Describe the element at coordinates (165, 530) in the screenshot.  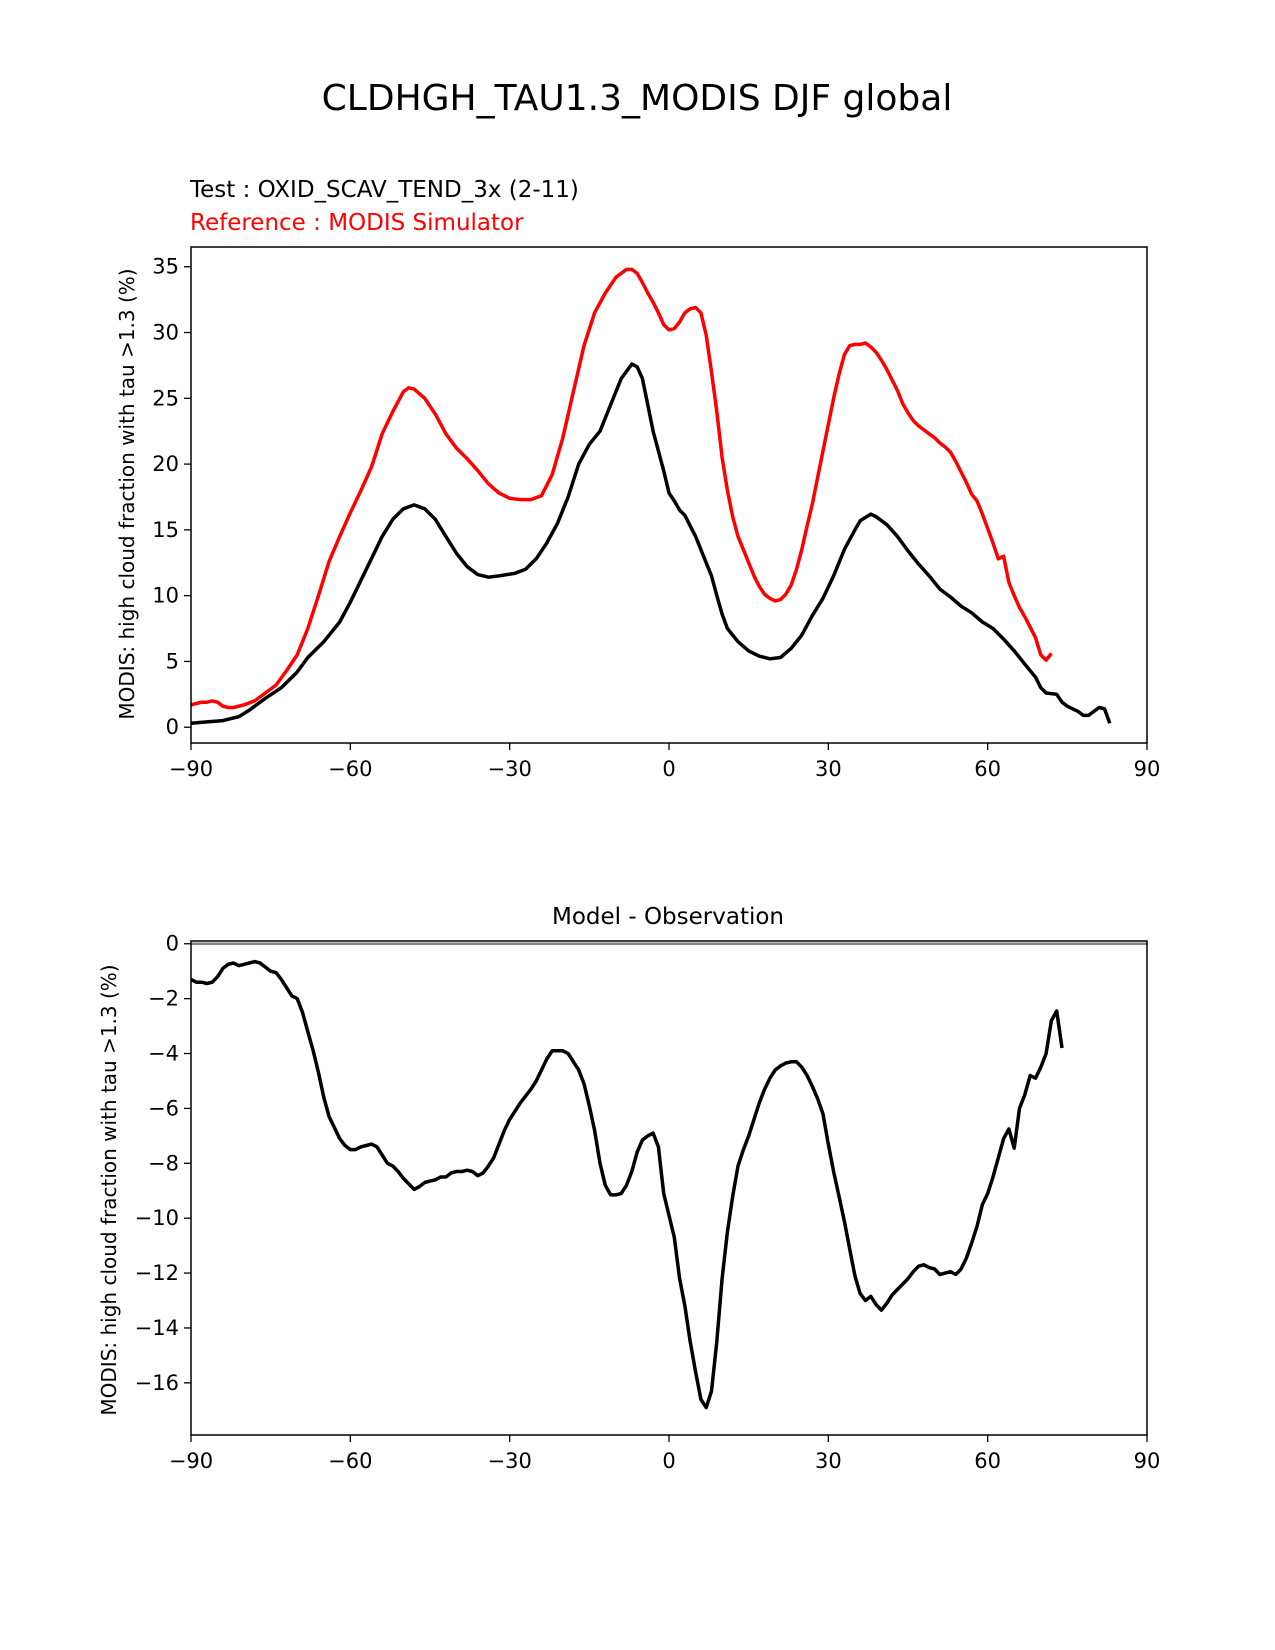
I see `y-tick-label: 15` at that location.